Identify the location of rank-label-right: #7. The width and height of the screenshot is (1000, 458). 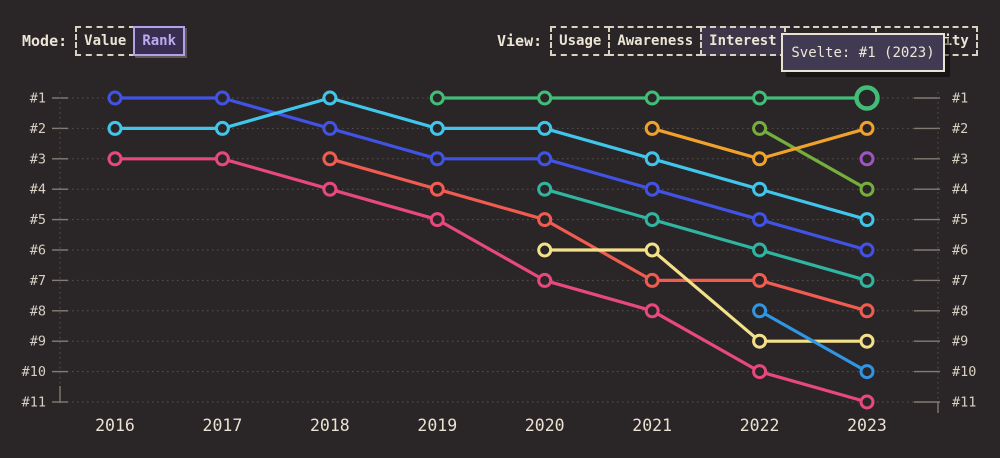
(960, 281).